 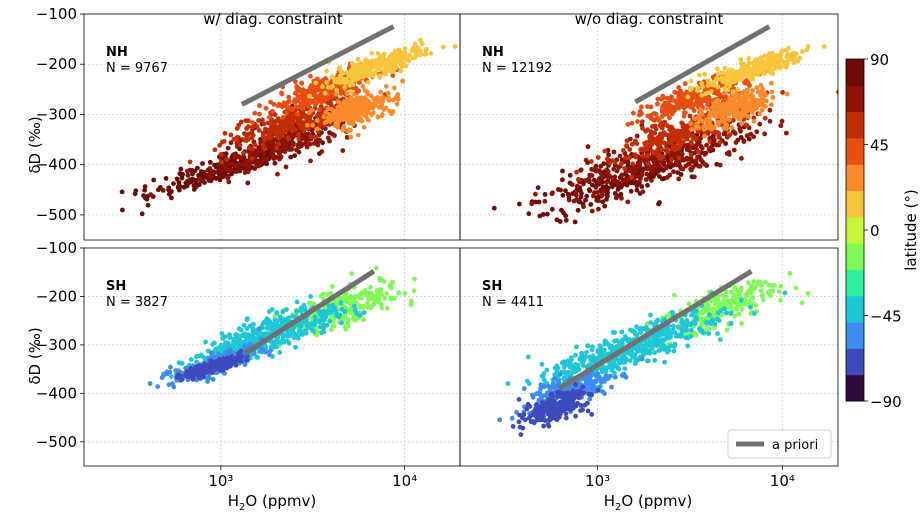 What do you see at coordinates (117, 52) in the screenshot?
I see `region-label: NH` at bounding box center [117, 52].